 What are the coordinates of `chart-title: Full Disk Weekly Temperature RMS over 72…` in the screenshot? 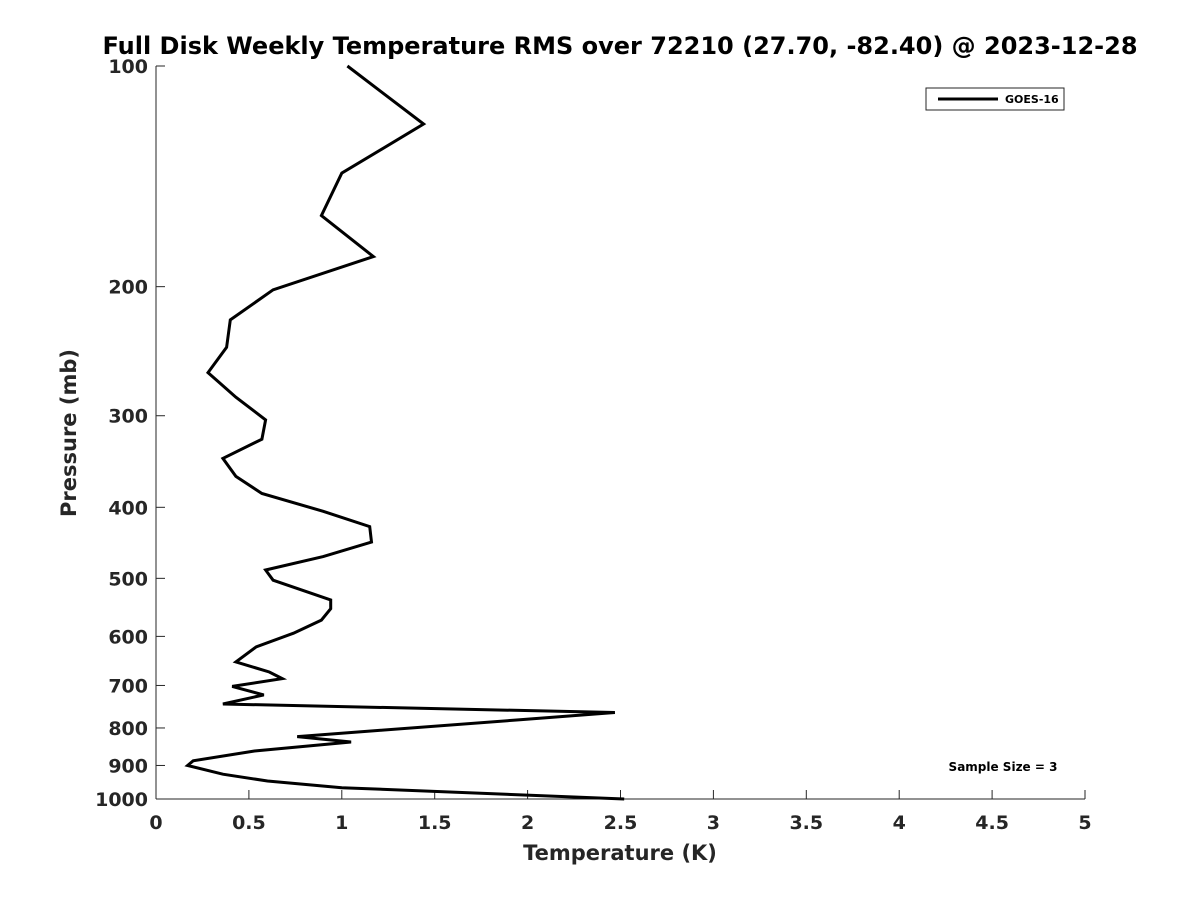 It's located at (619, 46).